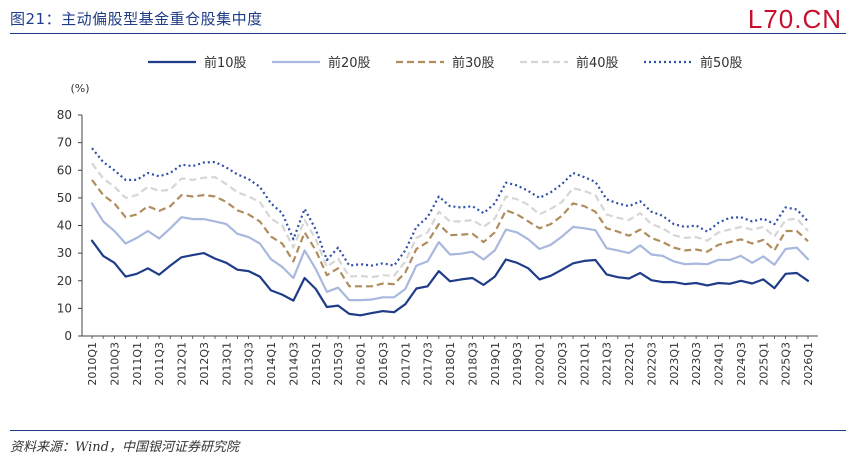 This screenshot has width=856, height=462. I want to click on footer-divider, so click(428, 430).